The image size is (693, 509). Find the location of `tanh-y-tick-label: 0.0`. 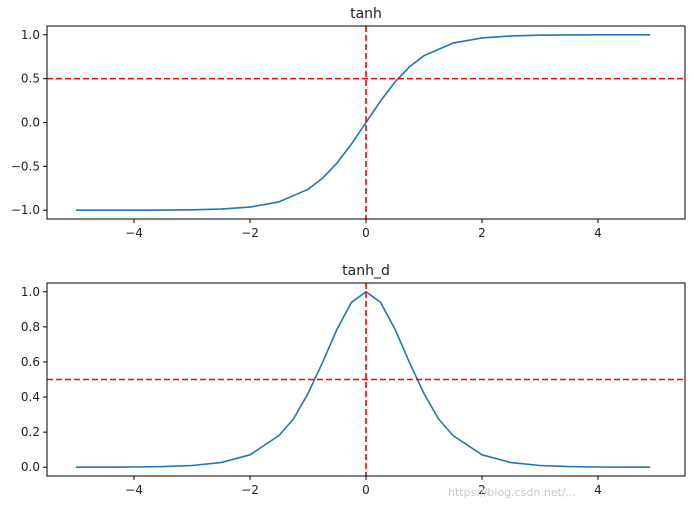

tanh-y-tick-label: 0.0 is located at coordinates (30, 123).